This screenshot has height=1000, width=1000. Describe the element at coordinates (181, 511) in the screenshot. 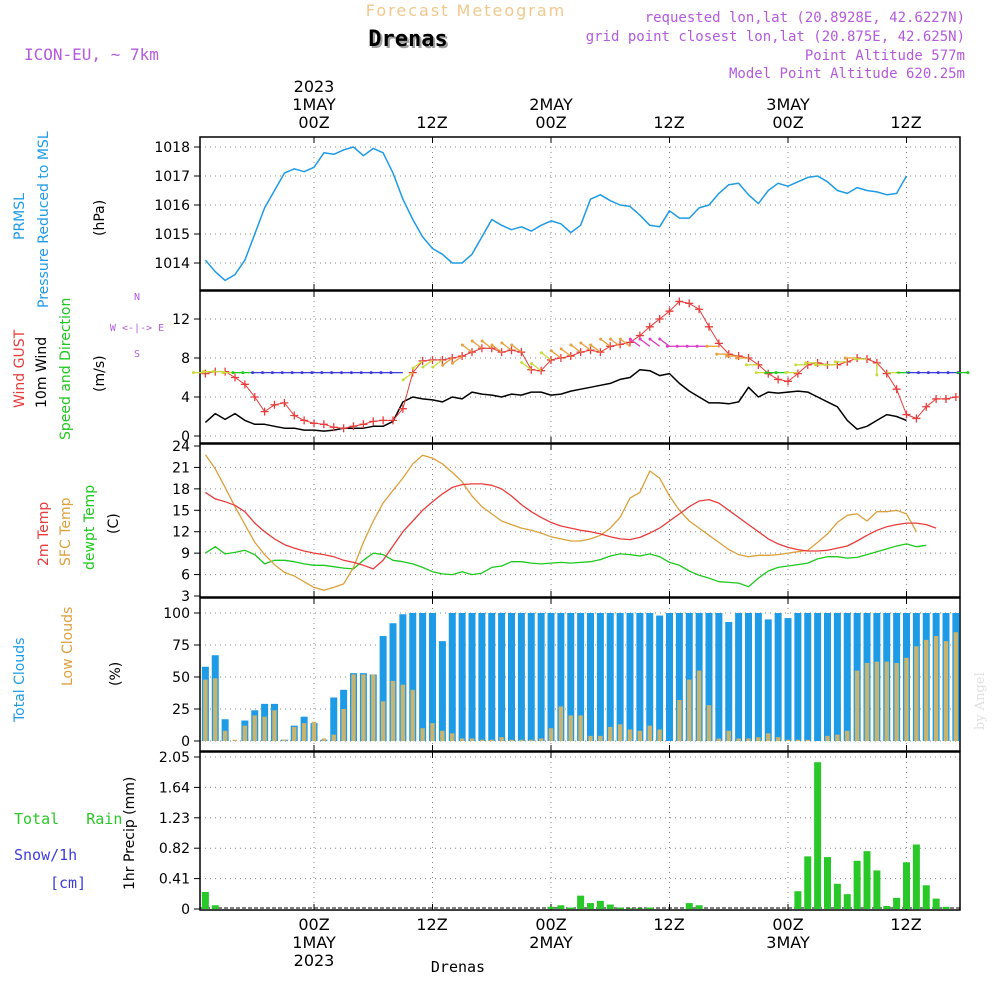

I see `y-tick-label: 15` at that location.